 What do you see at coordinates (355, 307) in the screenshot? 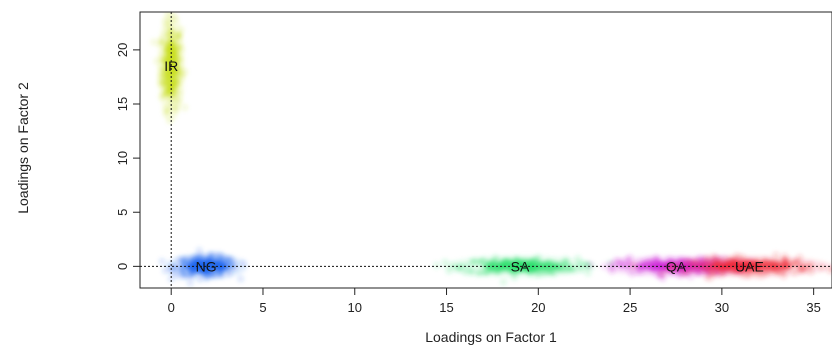
I see `x-tick-label: 10` at bounding box center [355, 307].